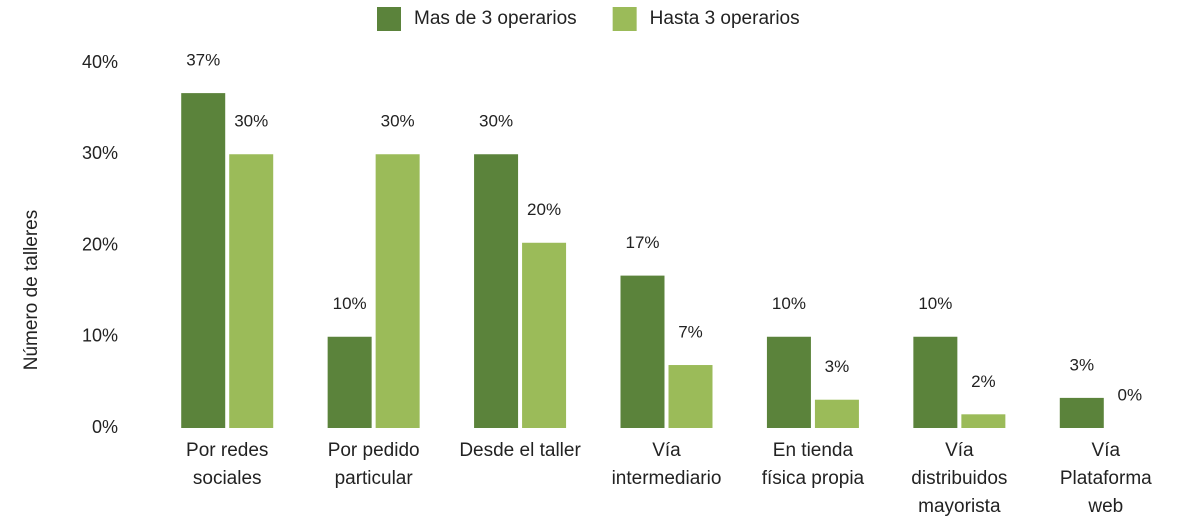 The image size is (1183, 526). I want to click on legend-label: Hasta 3 operarios, so click(725, 18).